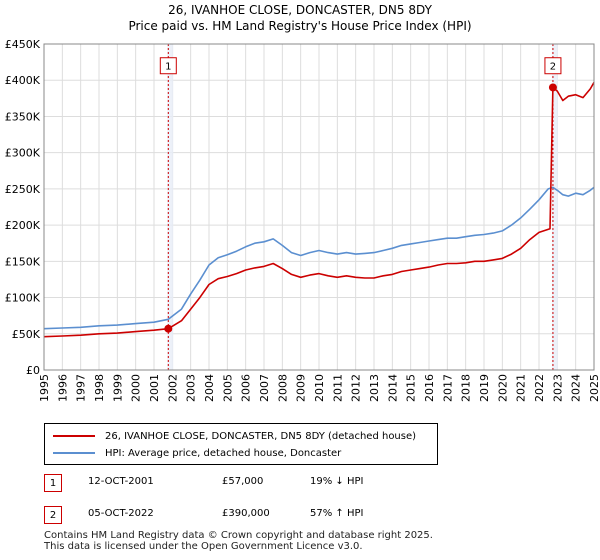  What do you see at coordinates (23, 189) in the screenshot?
I see `y-tick-label: £250K` at bounding box center [23, 189].